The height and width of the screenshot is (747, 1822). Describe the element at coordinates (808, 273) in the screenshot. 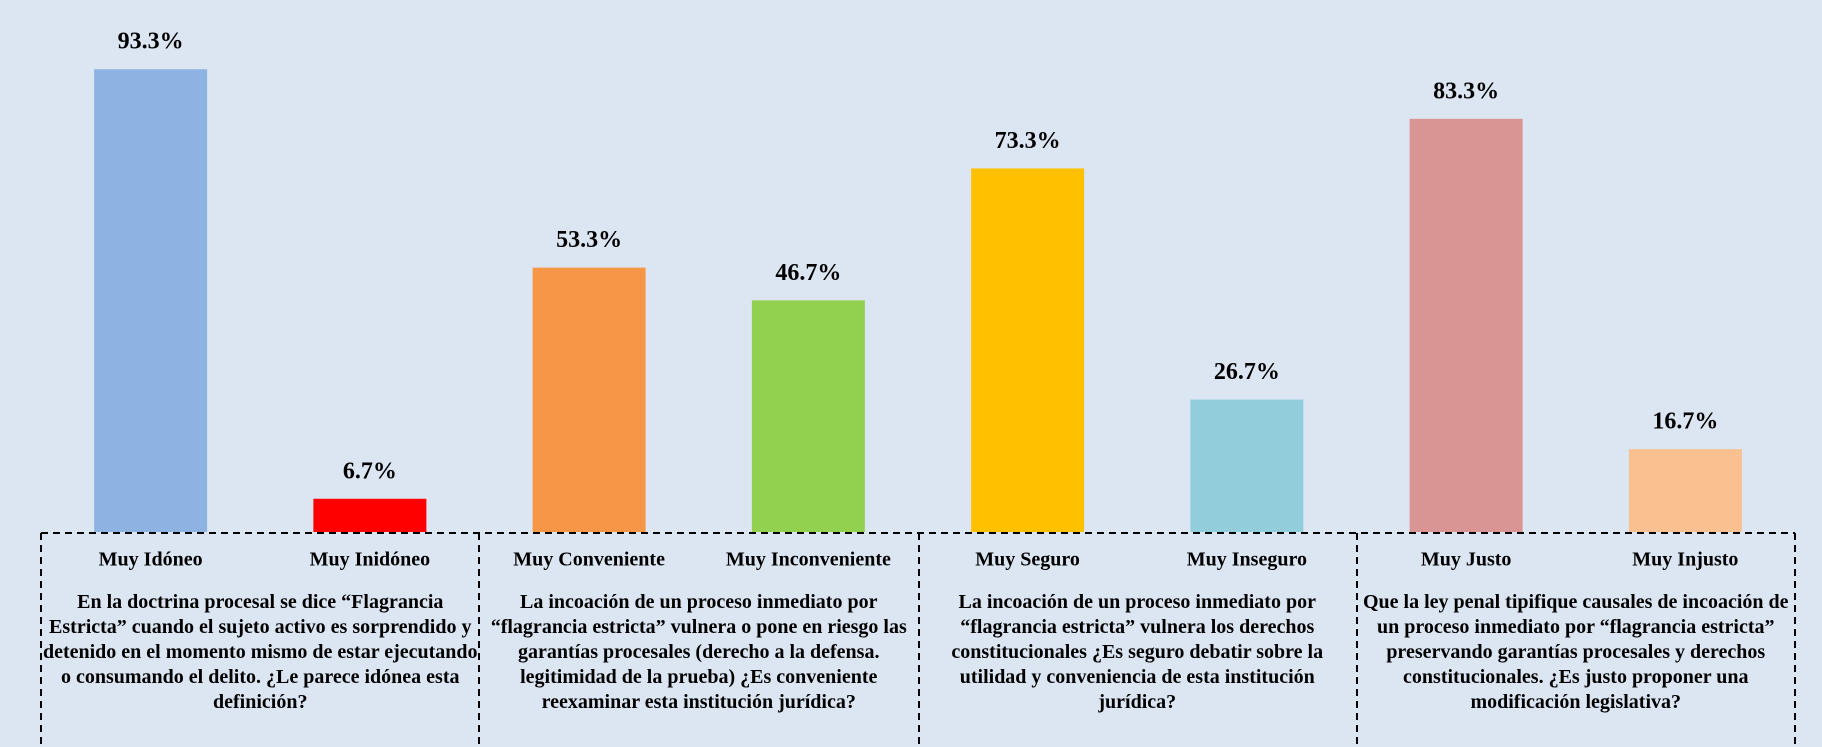

I see `value-label: 46.7%` at that location.